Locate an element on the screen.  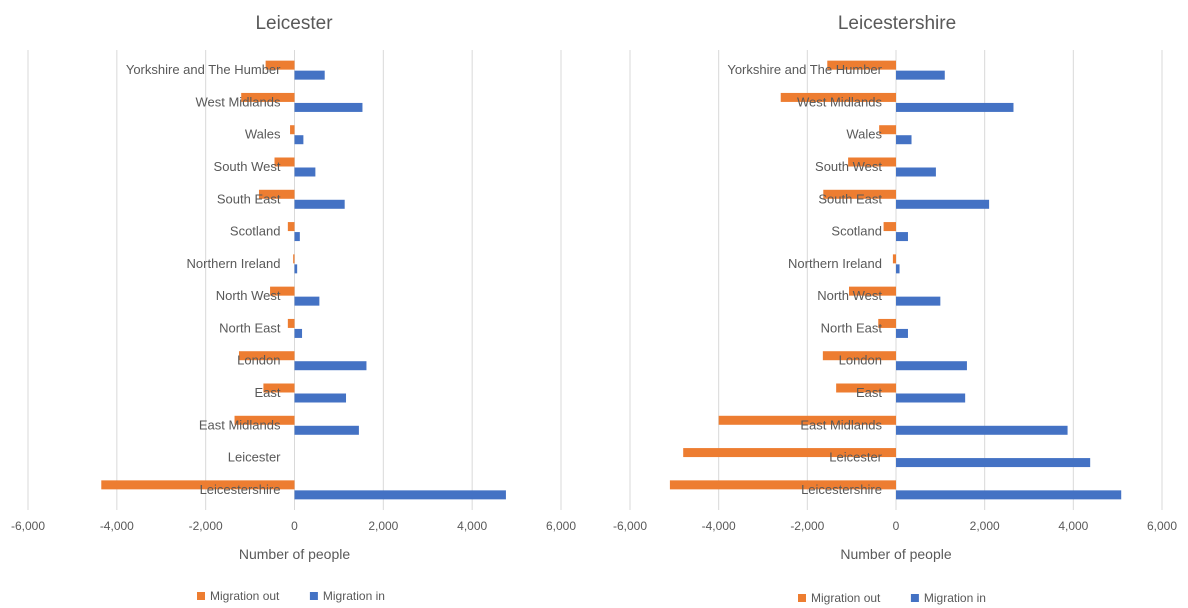
category-label: Yorkshire and The Humber is located at coordinates (804, 69).